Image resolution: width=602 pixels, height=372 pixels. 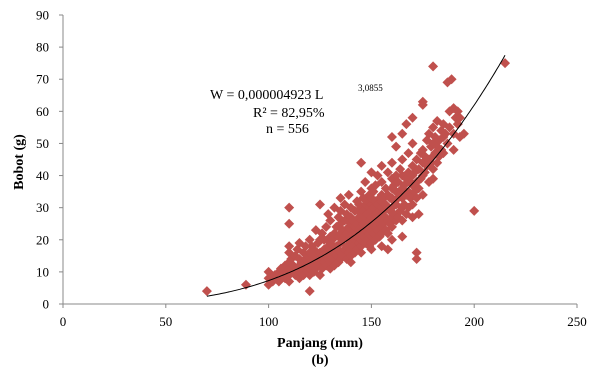 What do you see at coordinates (319, 360) in the screenshot?
I see `figure-caption: (b)` at bounding box center [319, 360].